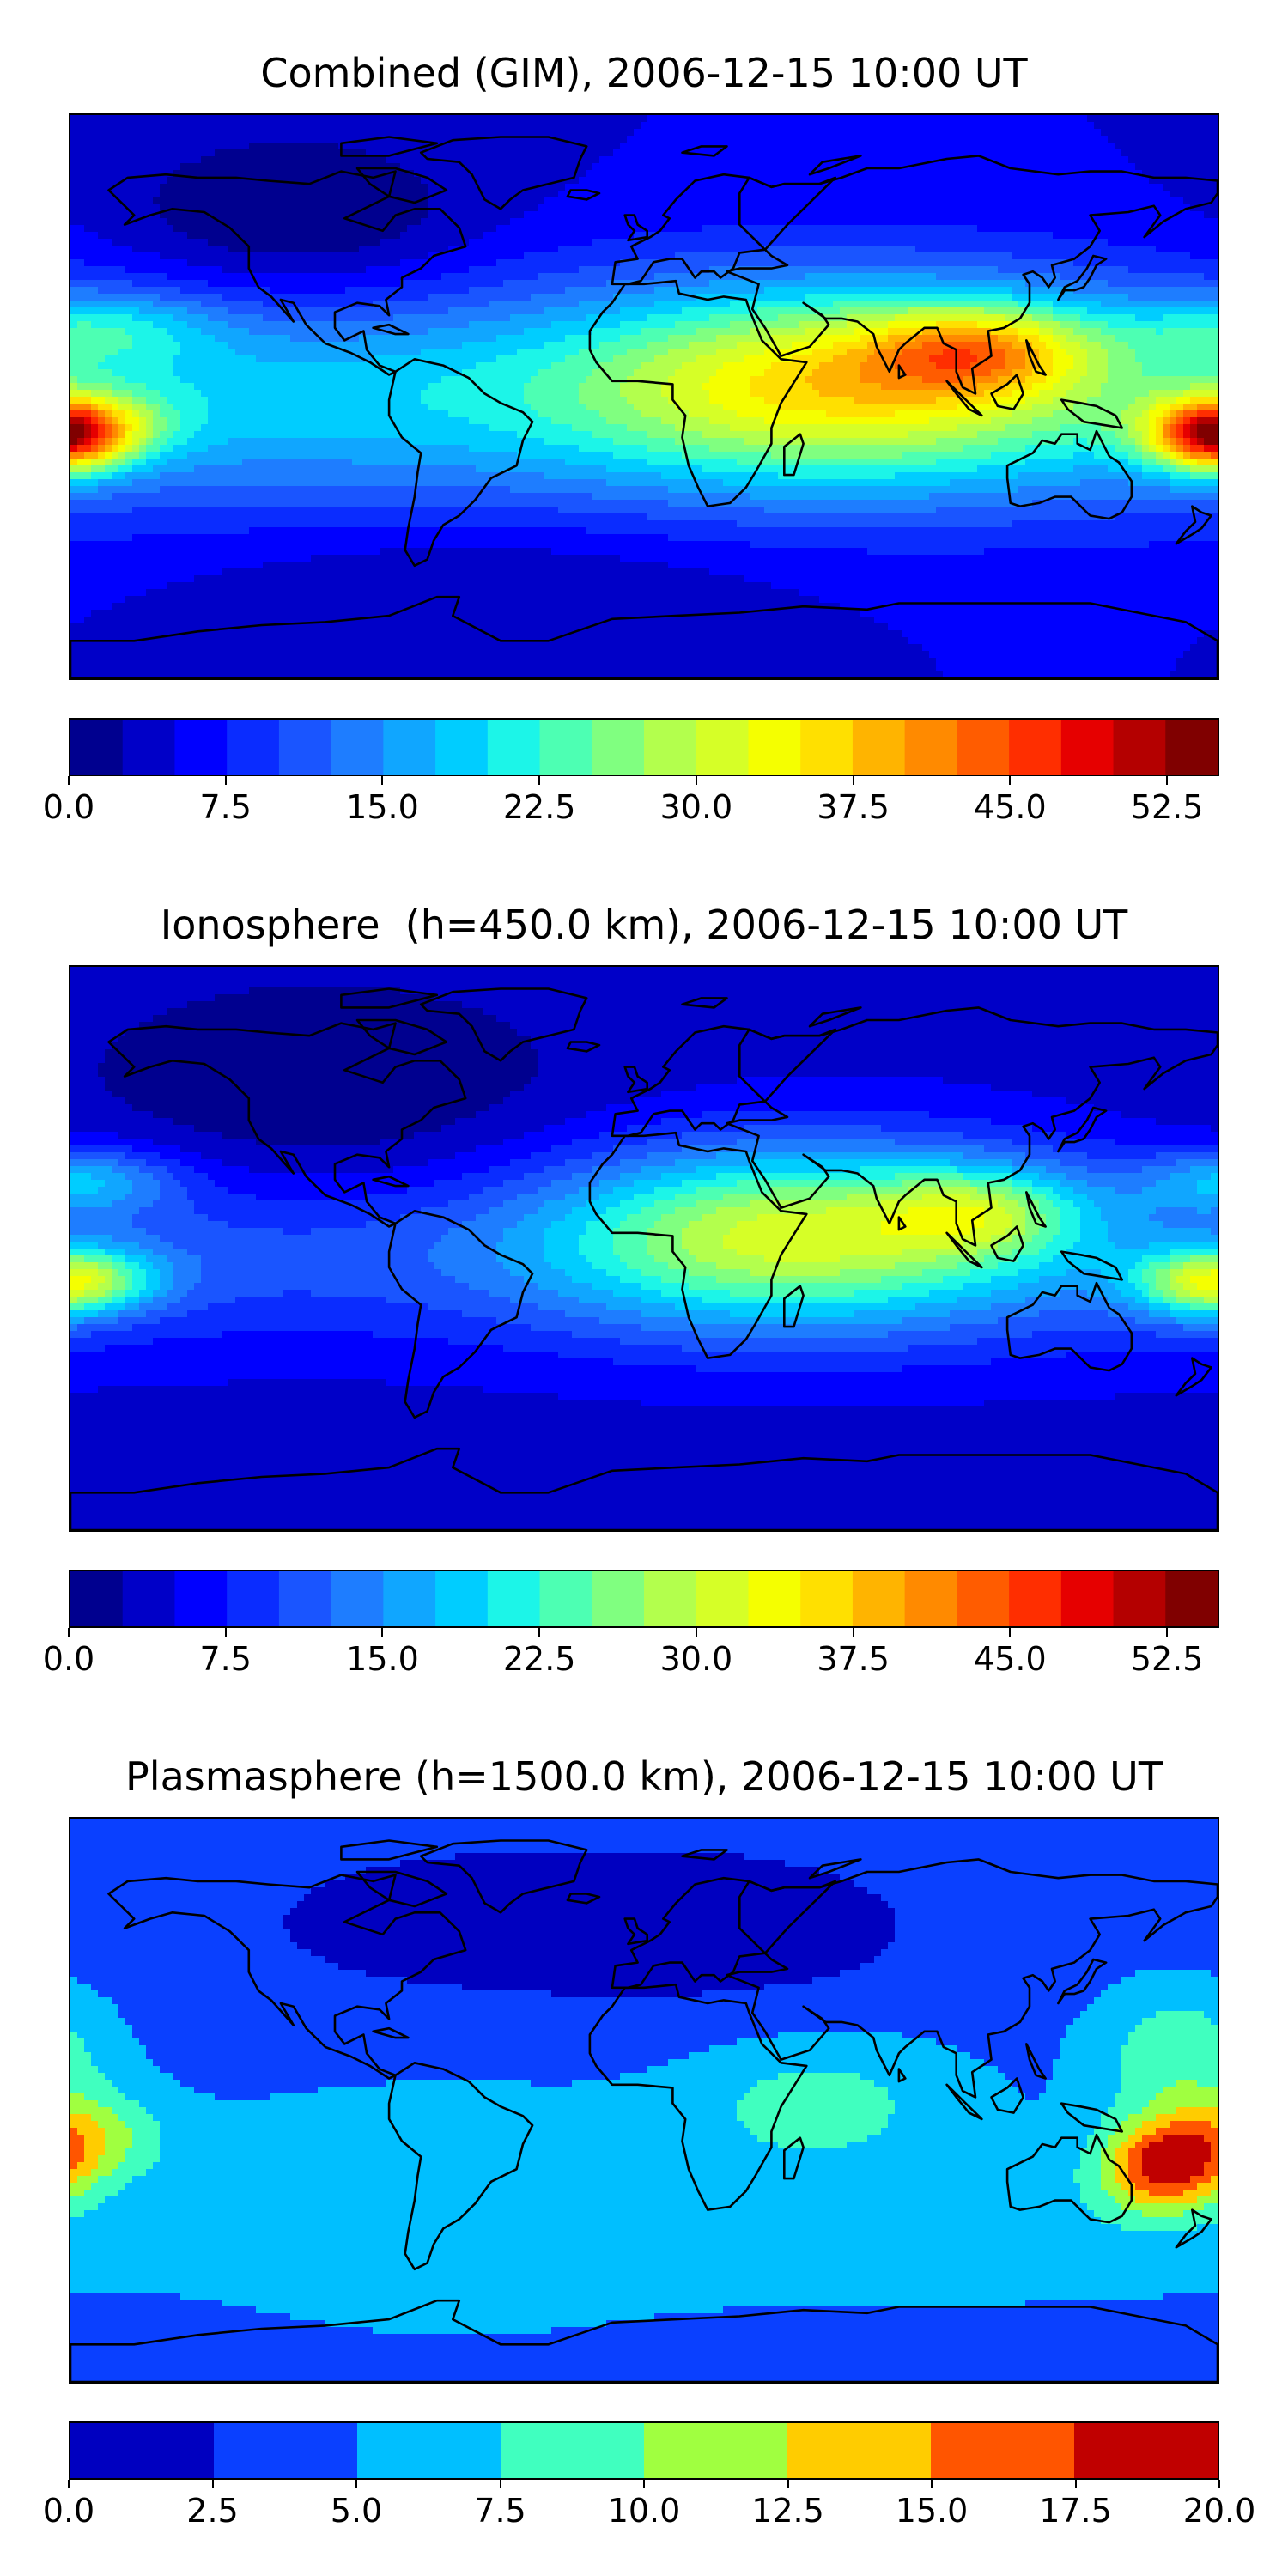  What do you see at coordinates (503, 173) in the screenshot?
I see `coastline-greenland` at bounding box center [503, 173].